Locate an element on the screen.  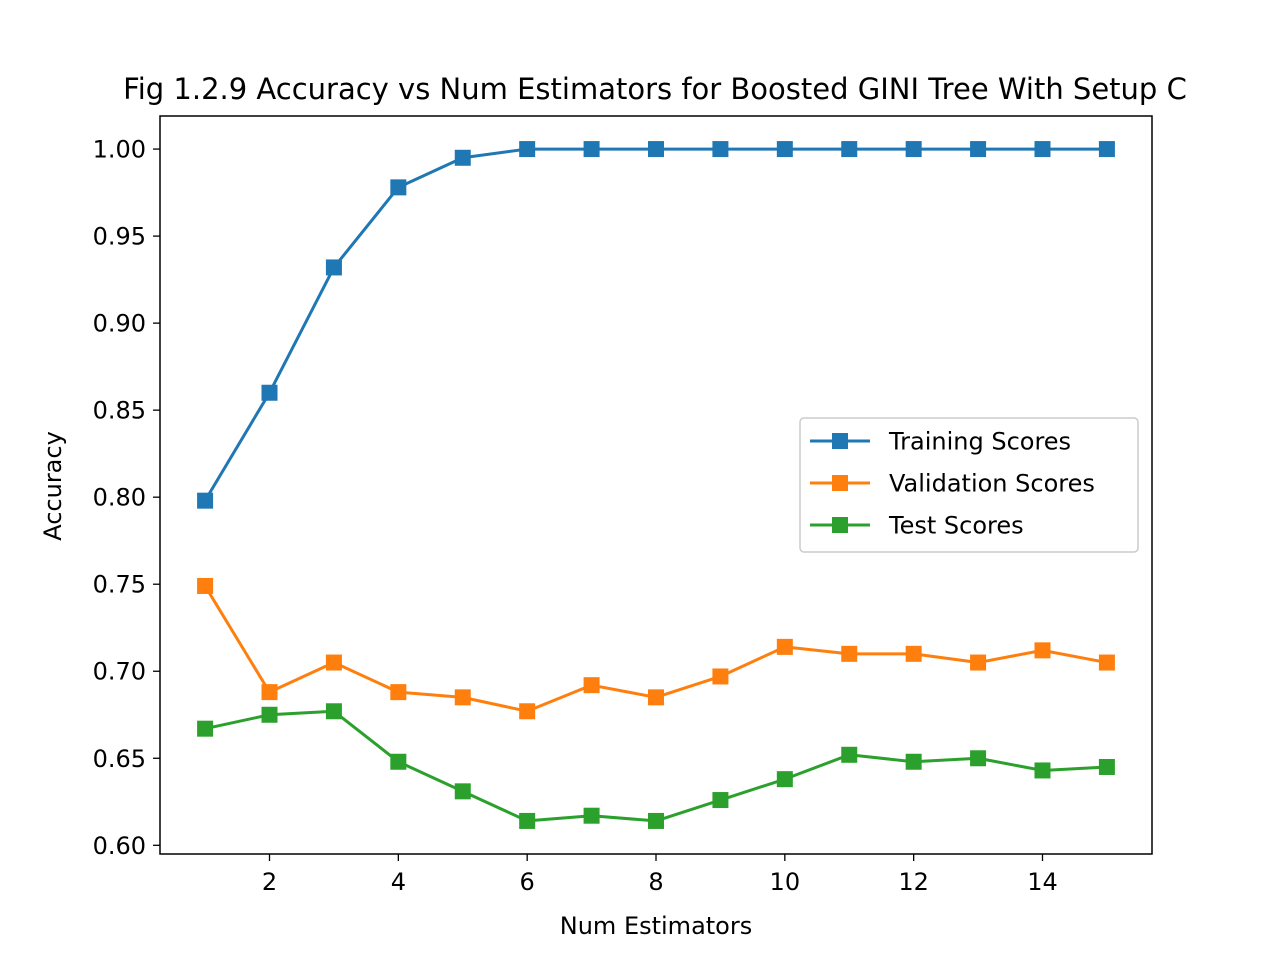
y-tick-label: 0.85 is located at coordinates (119, 411).